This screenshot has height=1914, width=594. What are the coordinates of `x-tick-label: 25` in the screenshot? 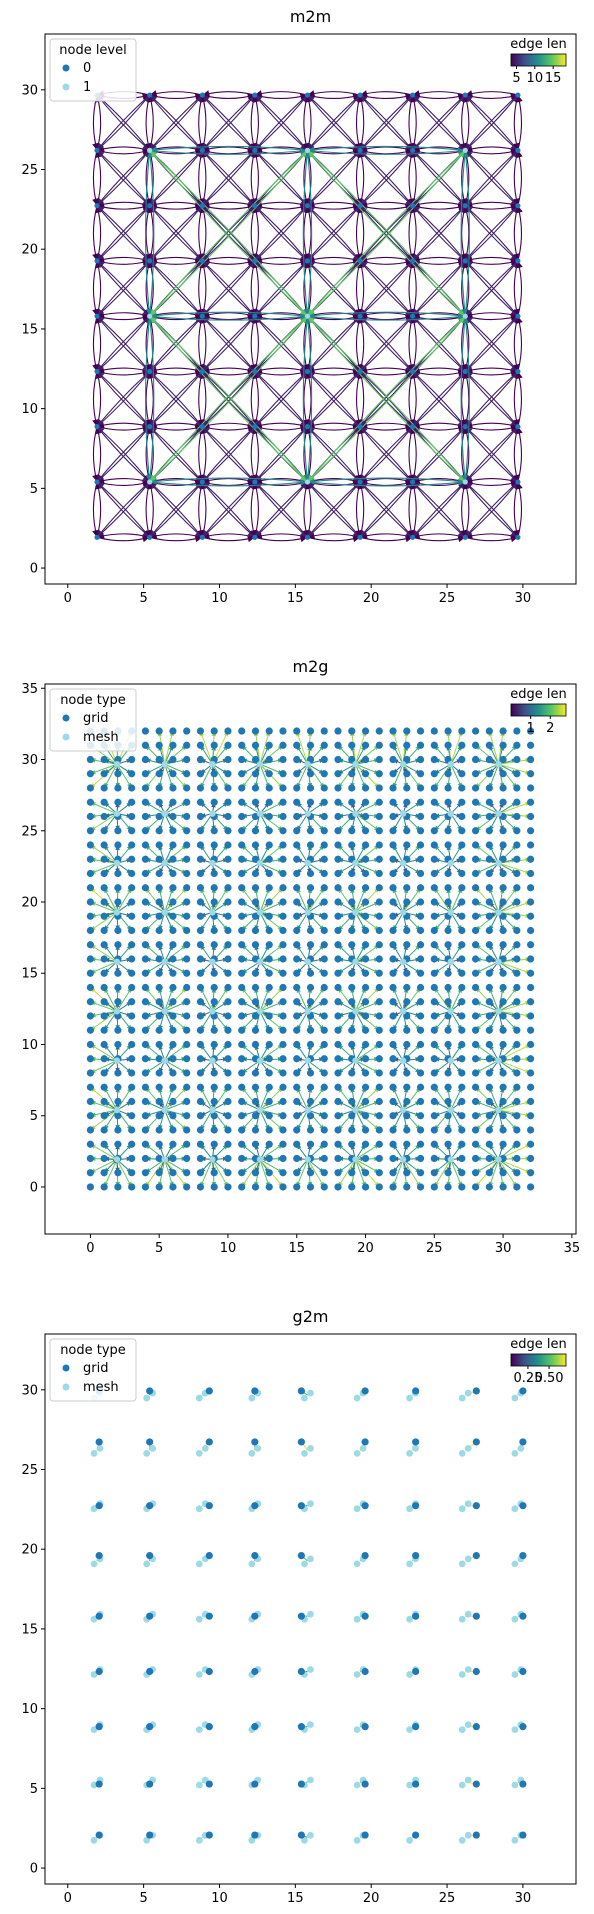 It's located at (434, 1248).